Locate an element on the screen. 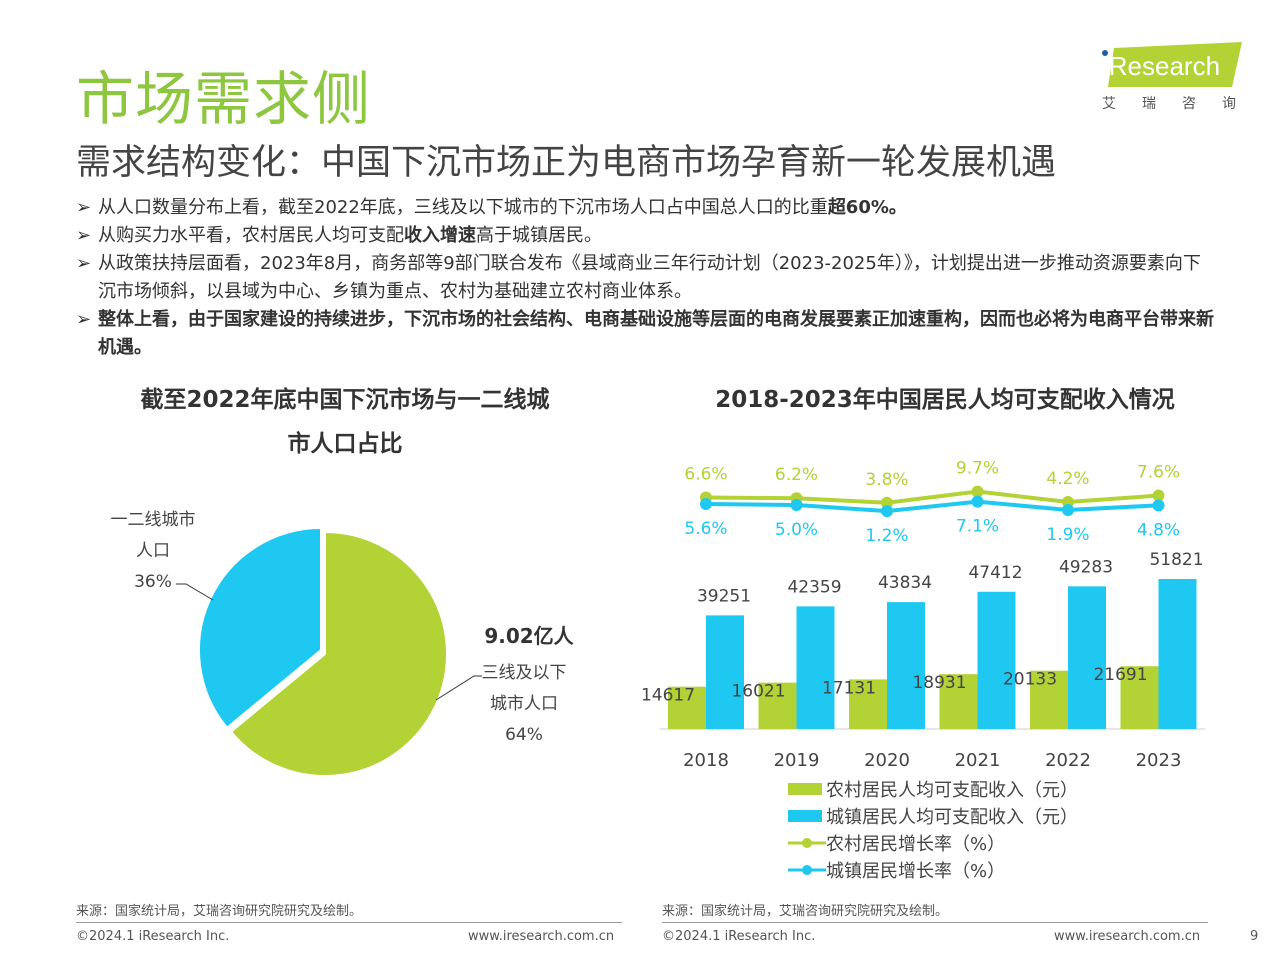 The image size is (1280, 960). bar-label-rural: 21691 is located at coordinates (1120, 675).